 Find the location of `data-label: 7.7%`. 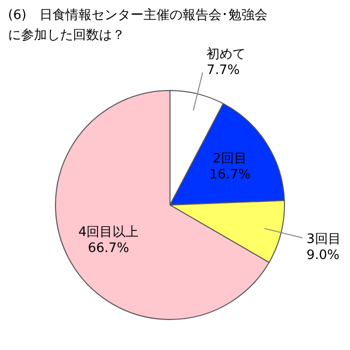

data-label: 7.7% is located at coordinates (223, 70).